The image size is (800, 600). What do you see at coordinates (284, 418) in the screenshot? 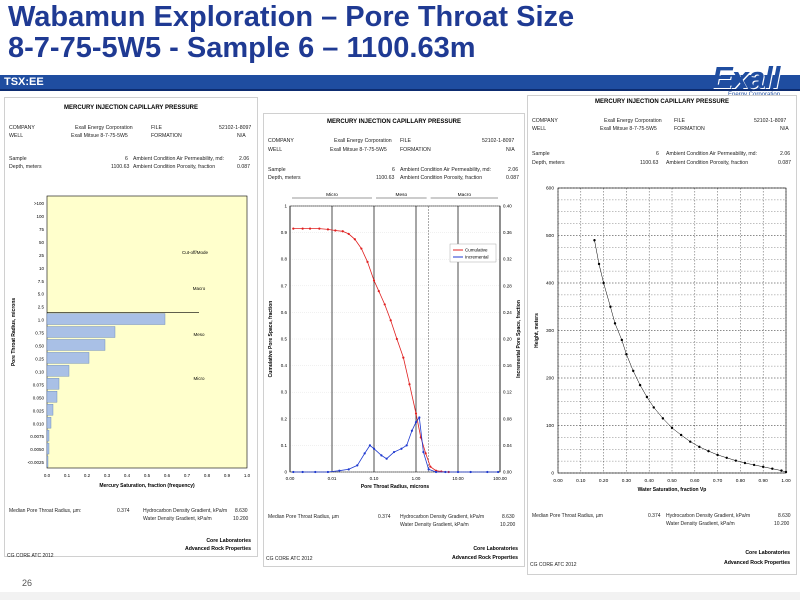
I see `cumulative-y-tick-label: 0.2` at bounding box center [284, 418].